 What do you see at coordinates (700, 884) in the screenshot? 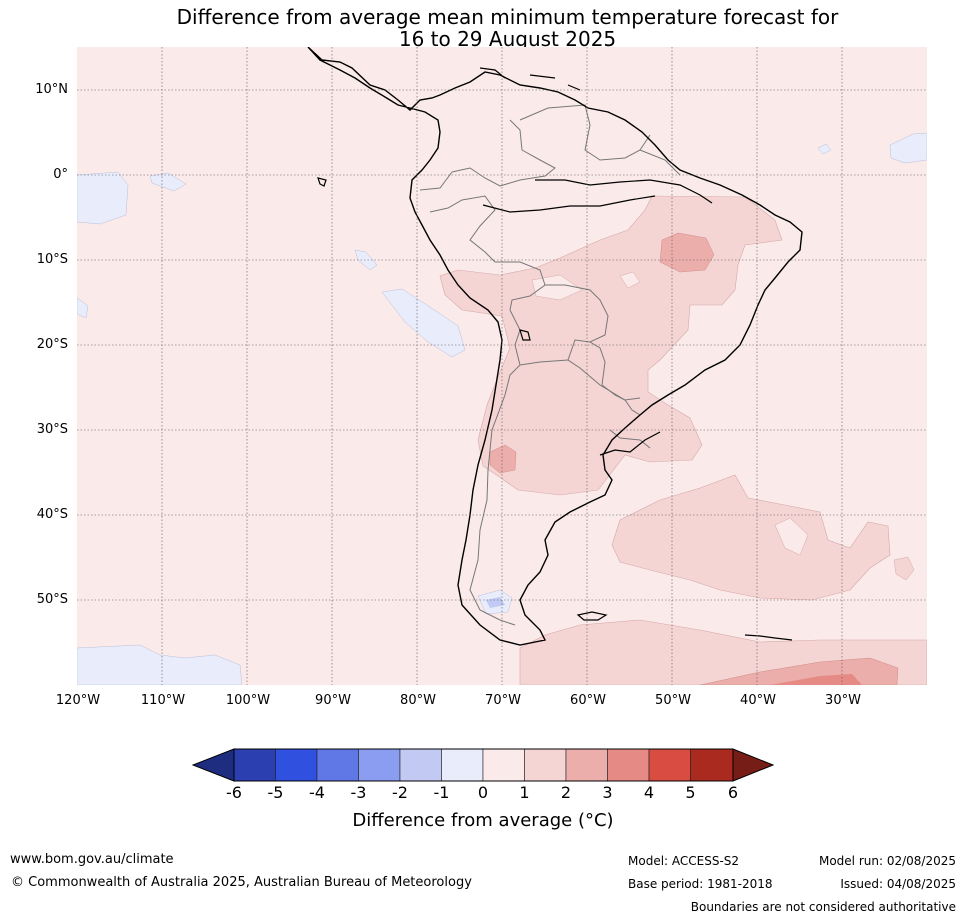
I see `base-period-text: Base period: 1981-2018` at bounding box center [700, 884].